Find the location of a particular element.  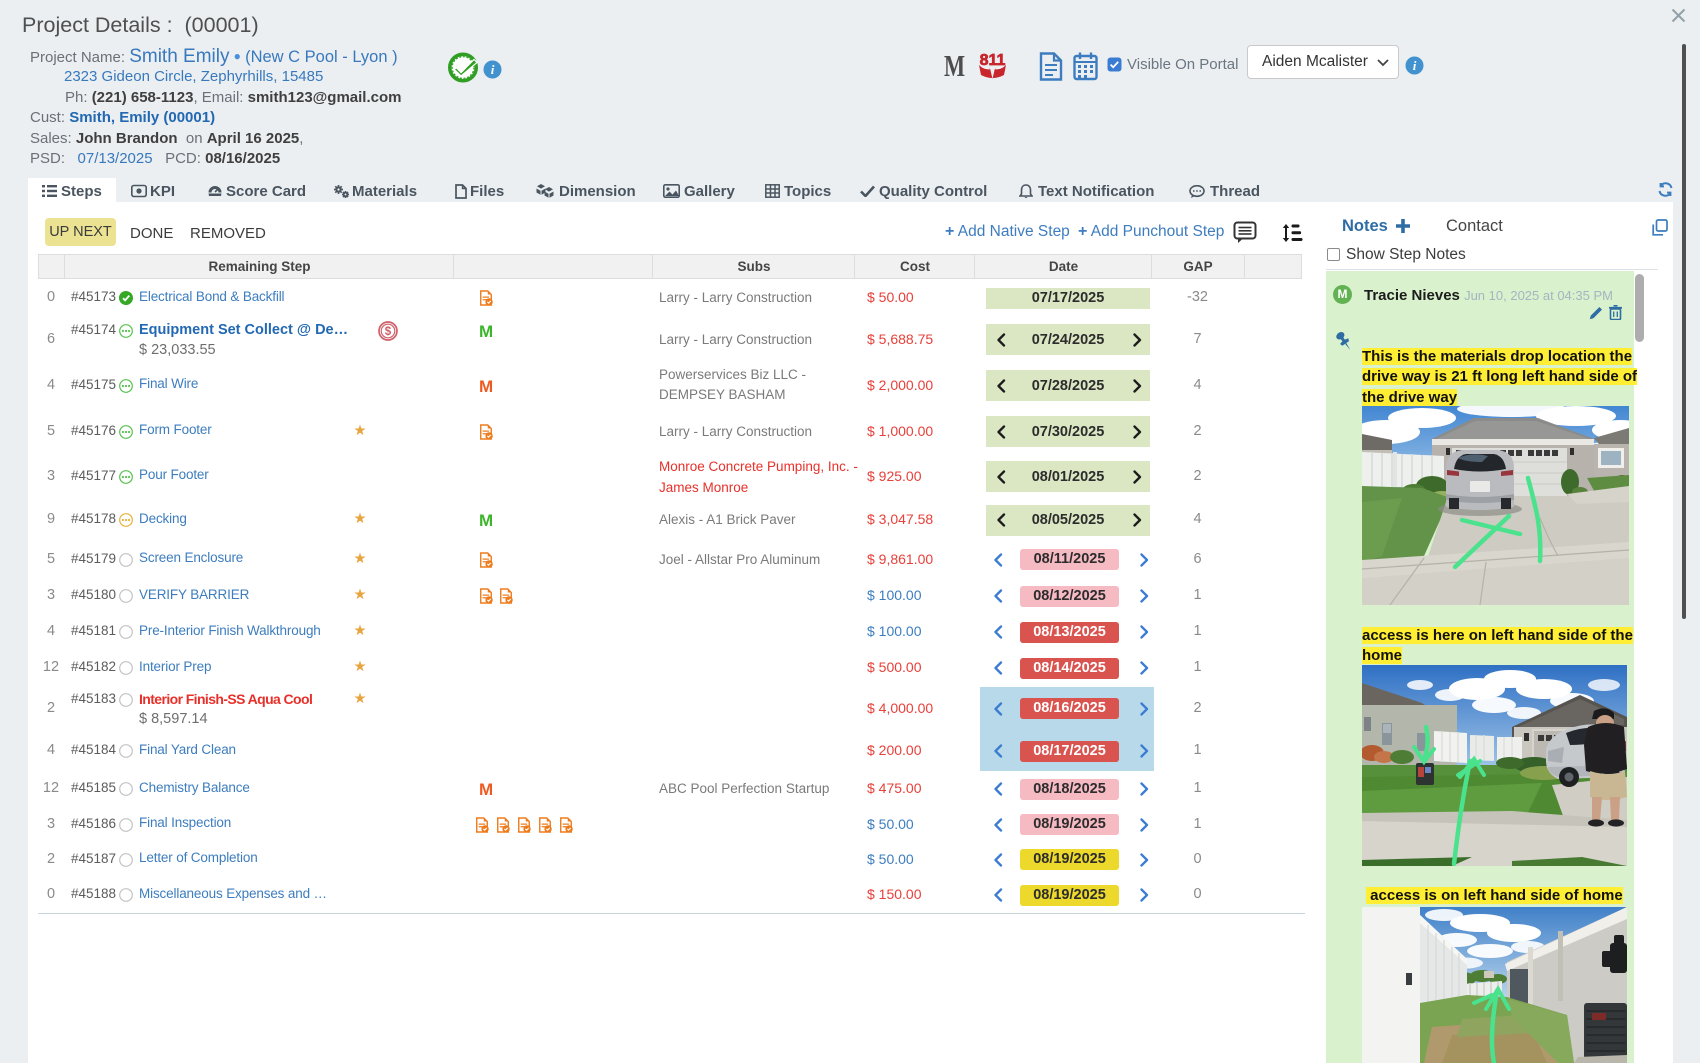

svg-text: 811 is located at coordinates (993, 60).